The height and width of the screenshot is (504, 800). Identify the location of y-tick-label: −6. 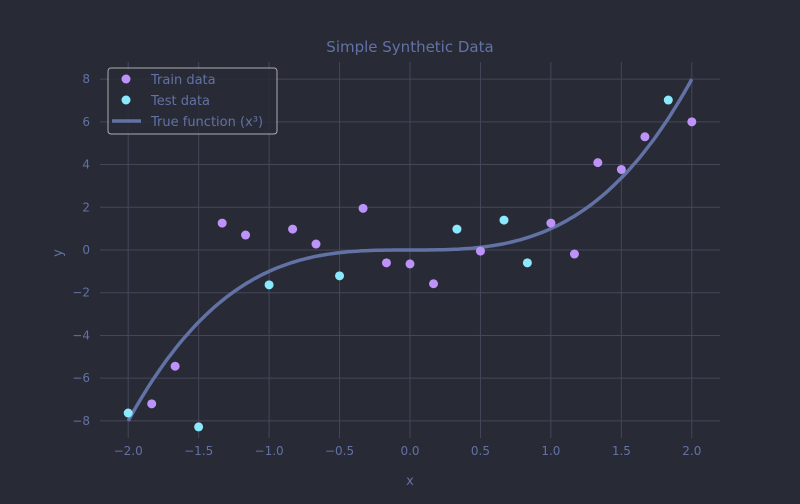
(81, 378).